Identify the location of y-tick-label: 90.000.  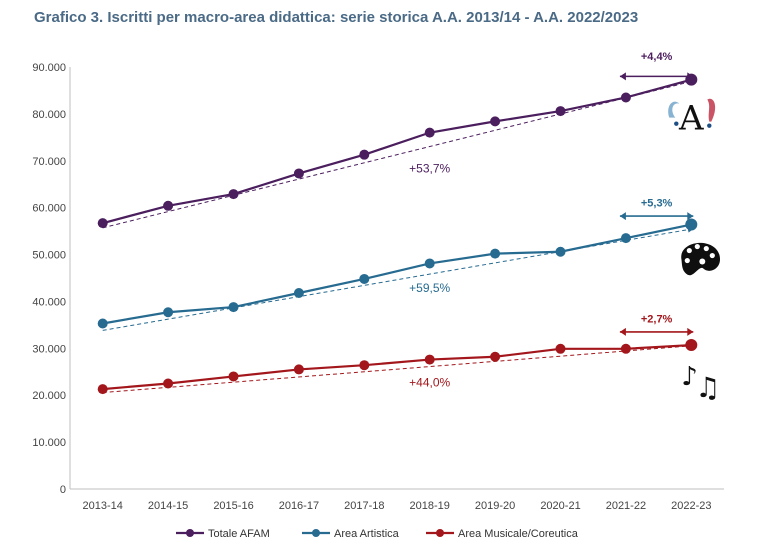
(49, 68).